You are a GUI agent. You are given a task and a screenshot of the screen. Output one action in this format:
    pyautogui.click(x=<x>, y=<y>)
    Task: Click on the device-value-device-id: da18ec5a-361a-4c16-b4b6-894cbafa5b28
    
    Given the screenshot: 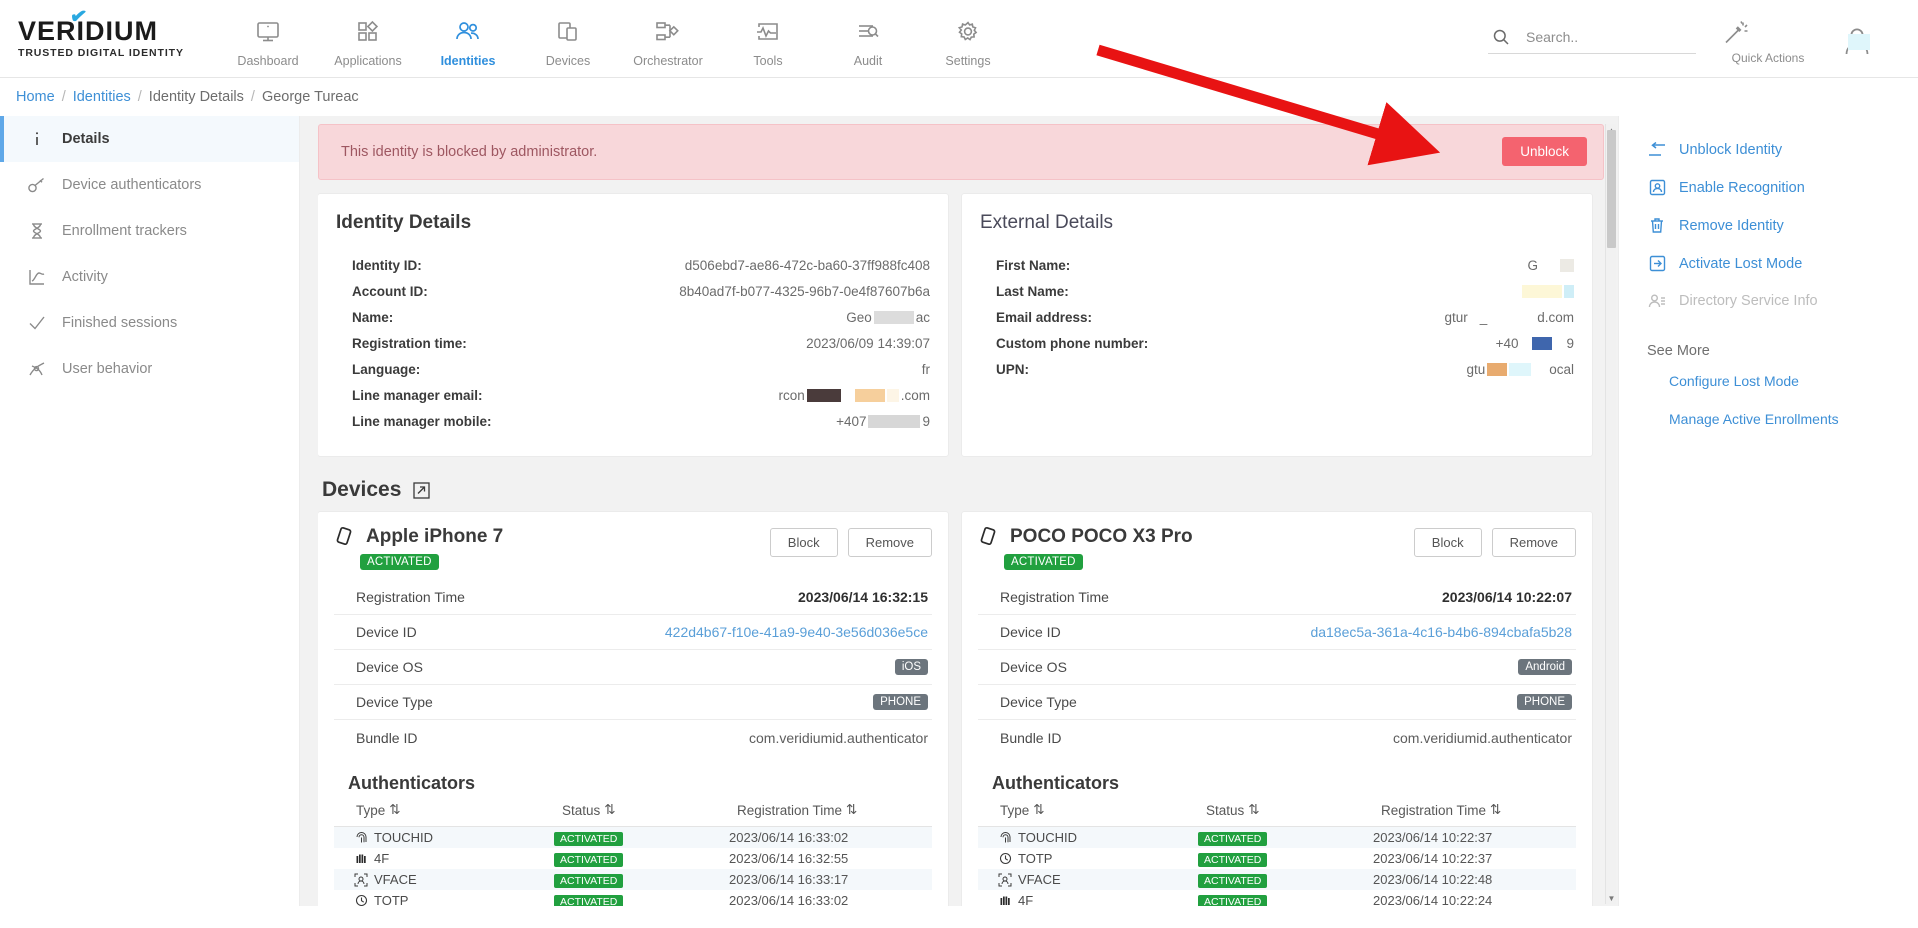 What is the action you would take?
    pyautogui.click(x=1441, y=632)
    